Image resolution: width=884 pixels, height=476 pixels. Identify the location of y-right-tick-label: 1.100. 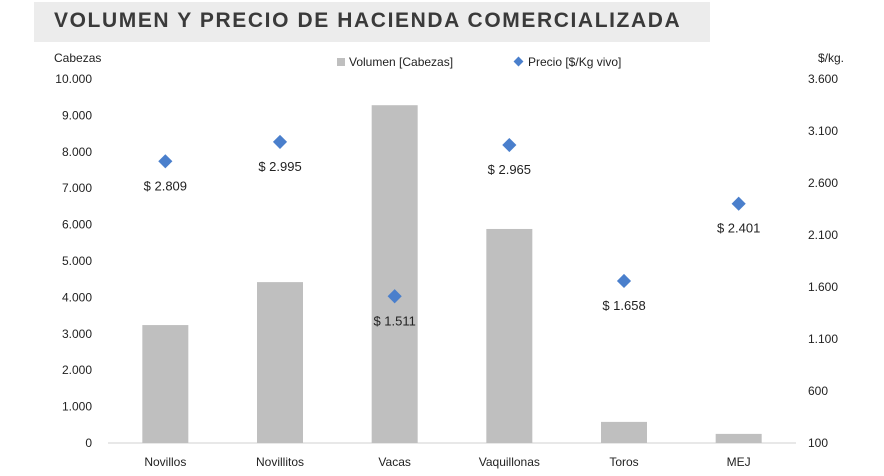
(823, 339).